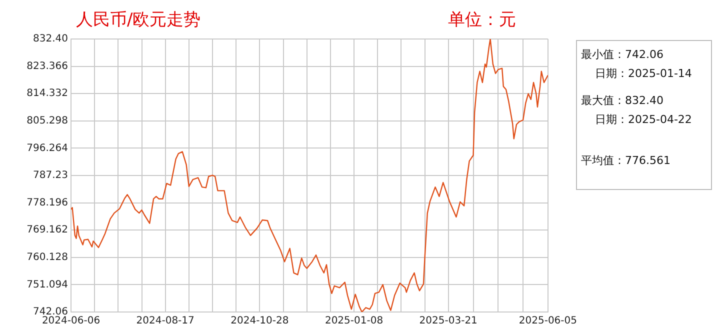 The image size is (720, 330). What do you see at coordinates (354, 321) in the screenshot?
I see `x-tick-label: 2025-01-08` at bounding box center [354, 321].